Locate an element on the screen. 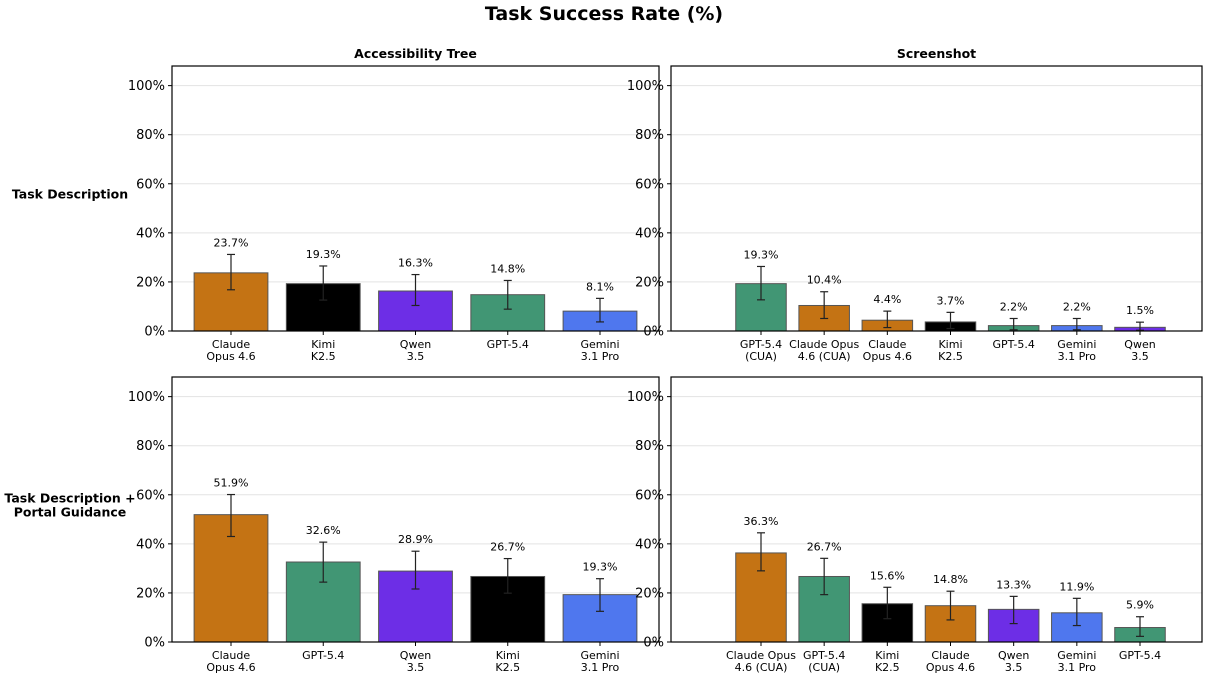 The width and height of the screenshot is (1209, 686). data-label: 5.9% is located at coordinates (1140, 605).